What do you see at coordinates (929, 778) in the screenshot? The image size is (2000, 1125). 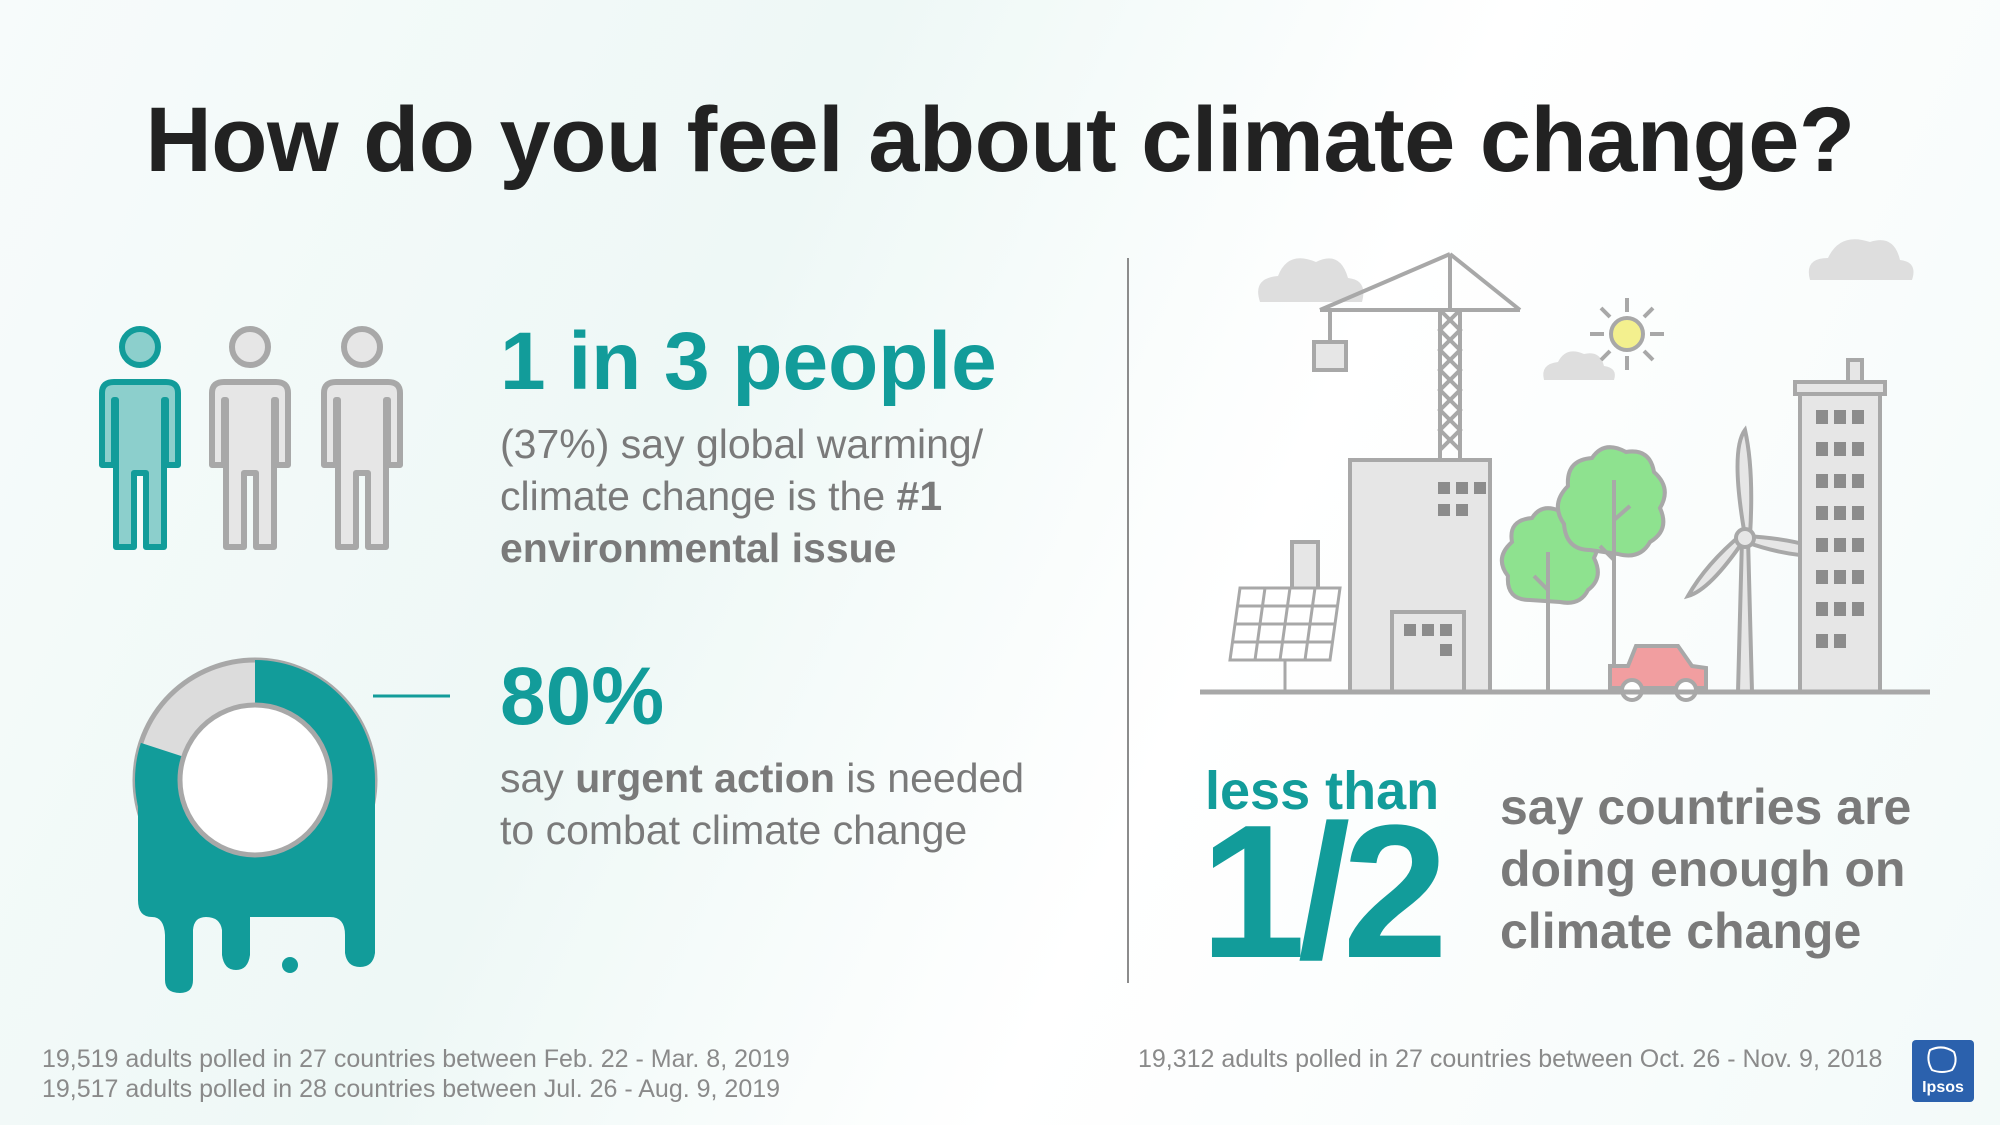 I see `stat2-line1-suffix: is needed` at bounding box center [929, 778].